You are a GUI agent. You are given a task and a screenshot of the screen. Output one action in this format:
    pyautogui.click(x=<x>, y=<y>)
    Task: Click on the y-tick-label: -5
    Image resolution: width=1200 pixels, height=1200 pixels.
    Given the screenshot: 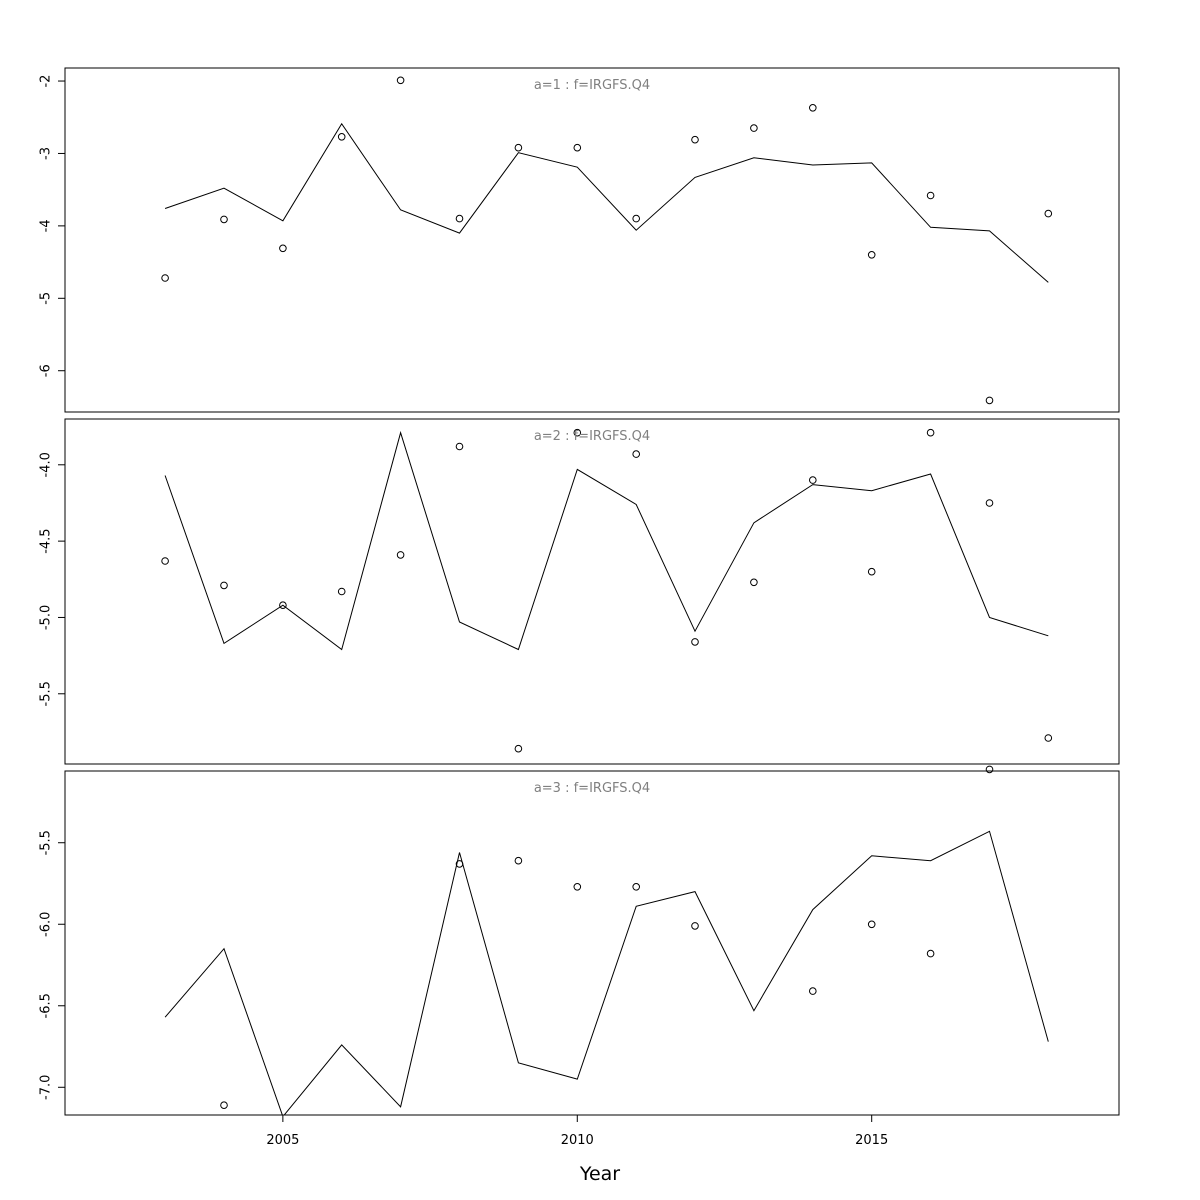 What is the action you would take?
    pyautogui.click(x=46, y=298)
    